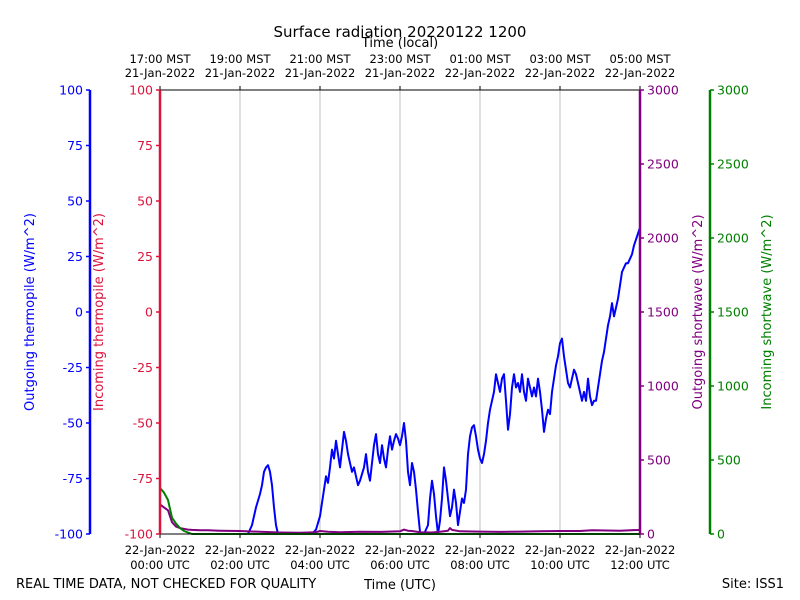 Image resolution: width=800 pixels, height=600 pixels. What do you see at coordinates (75, 201) in the screenshot?
I see `outgoing-thermopile-tick-label: 50` at bounding box center [75, 201].